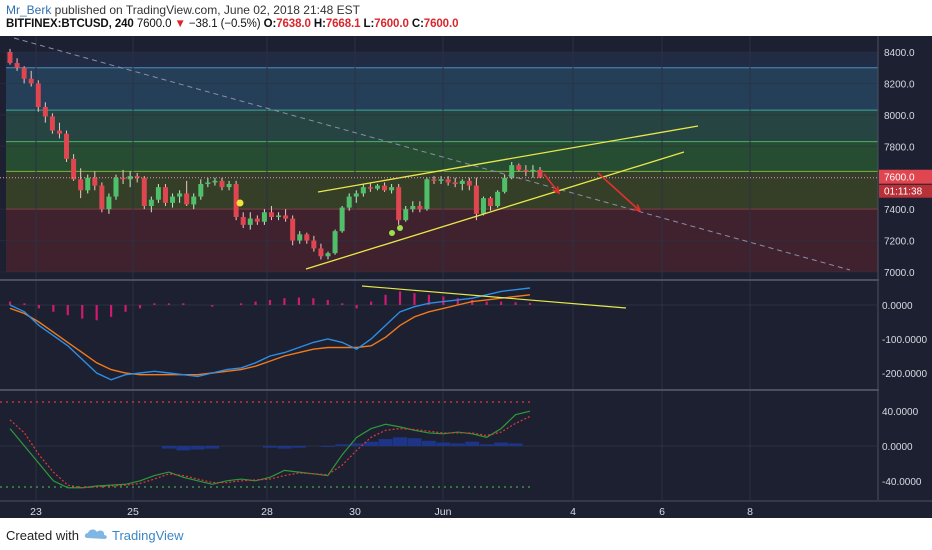 This screenshot has height=550, width=932. I want to click on signal-line, so click(270, 335).